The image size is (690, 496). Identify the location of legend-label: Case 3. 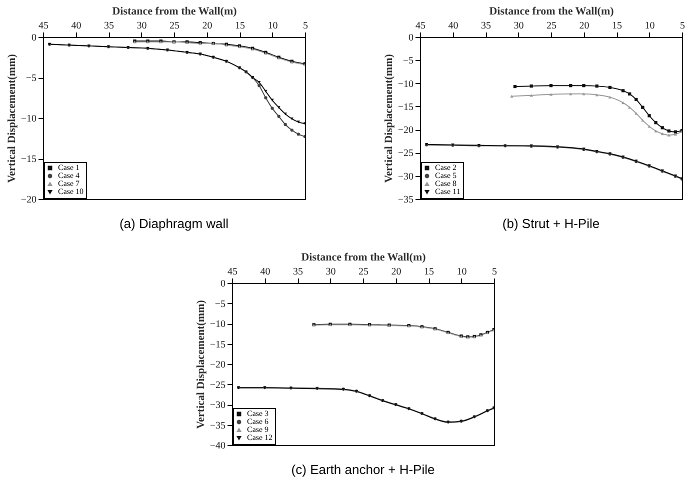
(257, 413).